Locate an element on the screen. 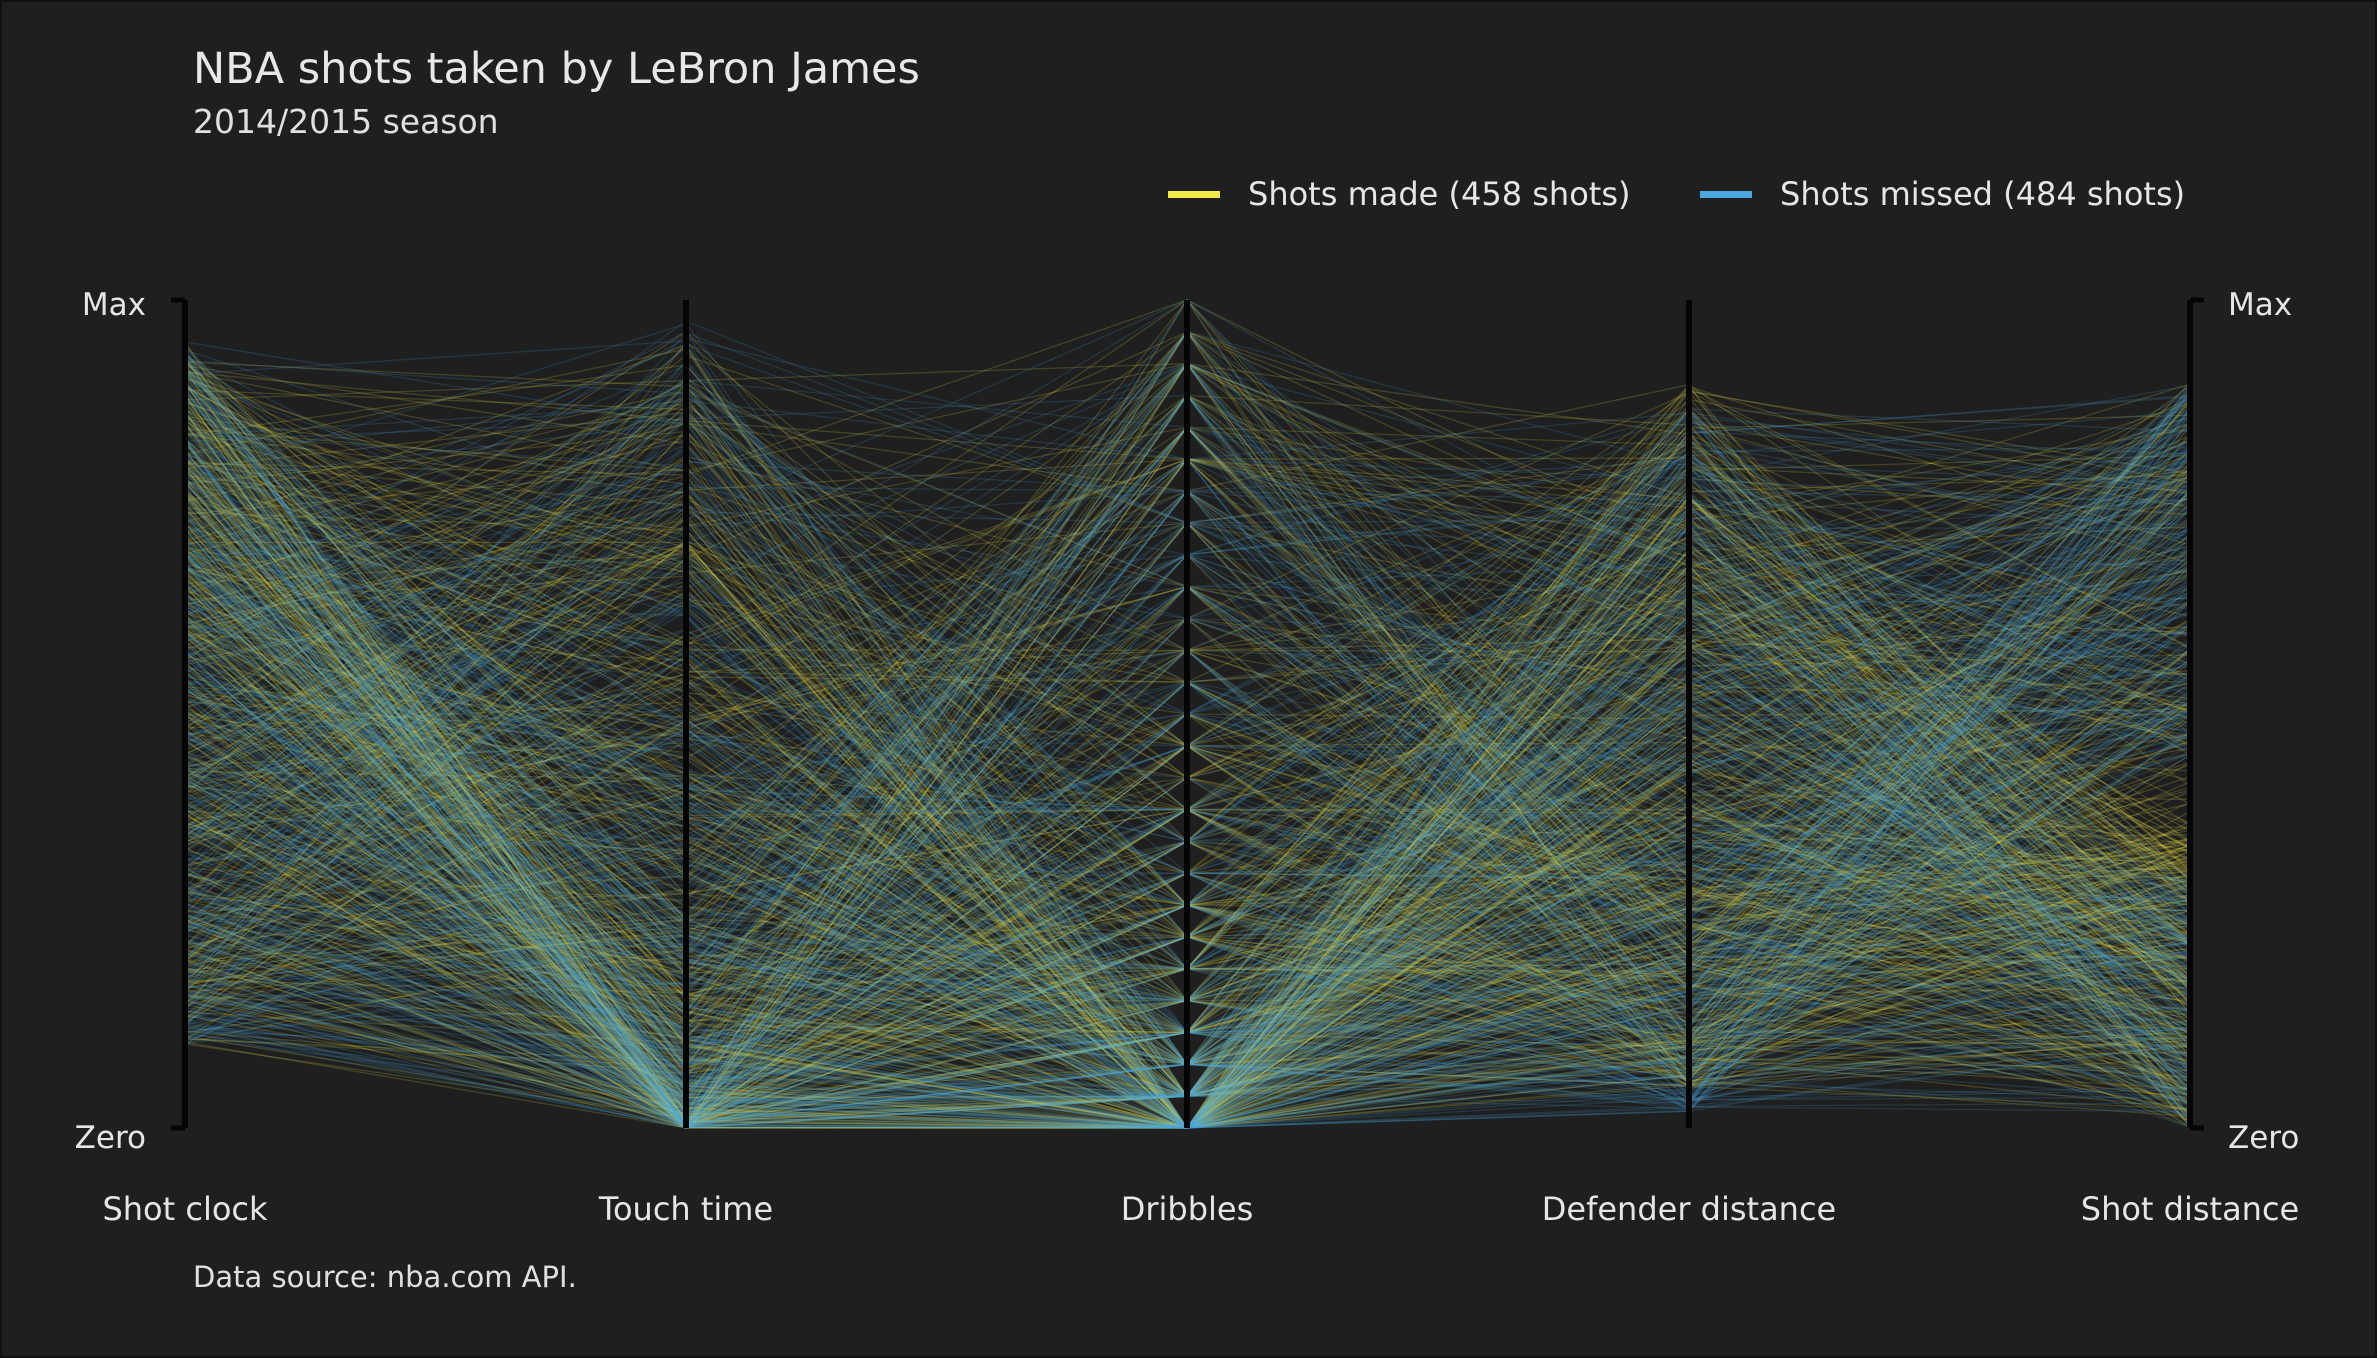 This screenshot has width=2377, height=1358. data-source-note: Data source: nba.com API. is located at coordinates (385, 1277).